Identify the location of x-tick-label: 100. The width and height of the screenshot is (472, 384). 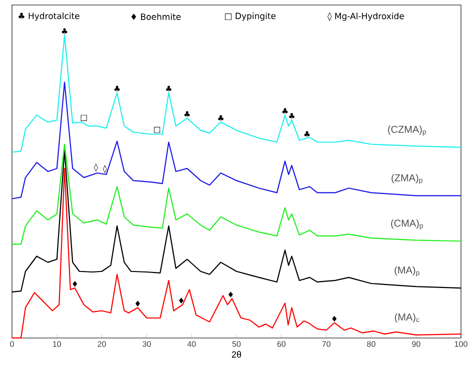
(461, 344).